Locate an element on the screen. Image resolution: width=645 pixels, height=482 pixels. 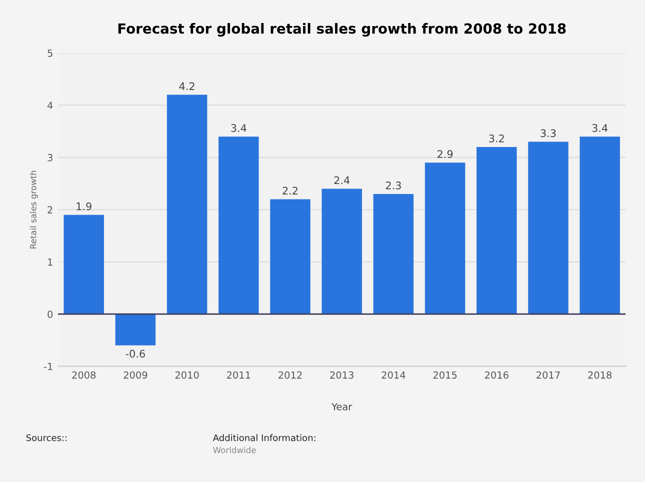
x-tick-label: 2008 is located at coordinates (84, 375).